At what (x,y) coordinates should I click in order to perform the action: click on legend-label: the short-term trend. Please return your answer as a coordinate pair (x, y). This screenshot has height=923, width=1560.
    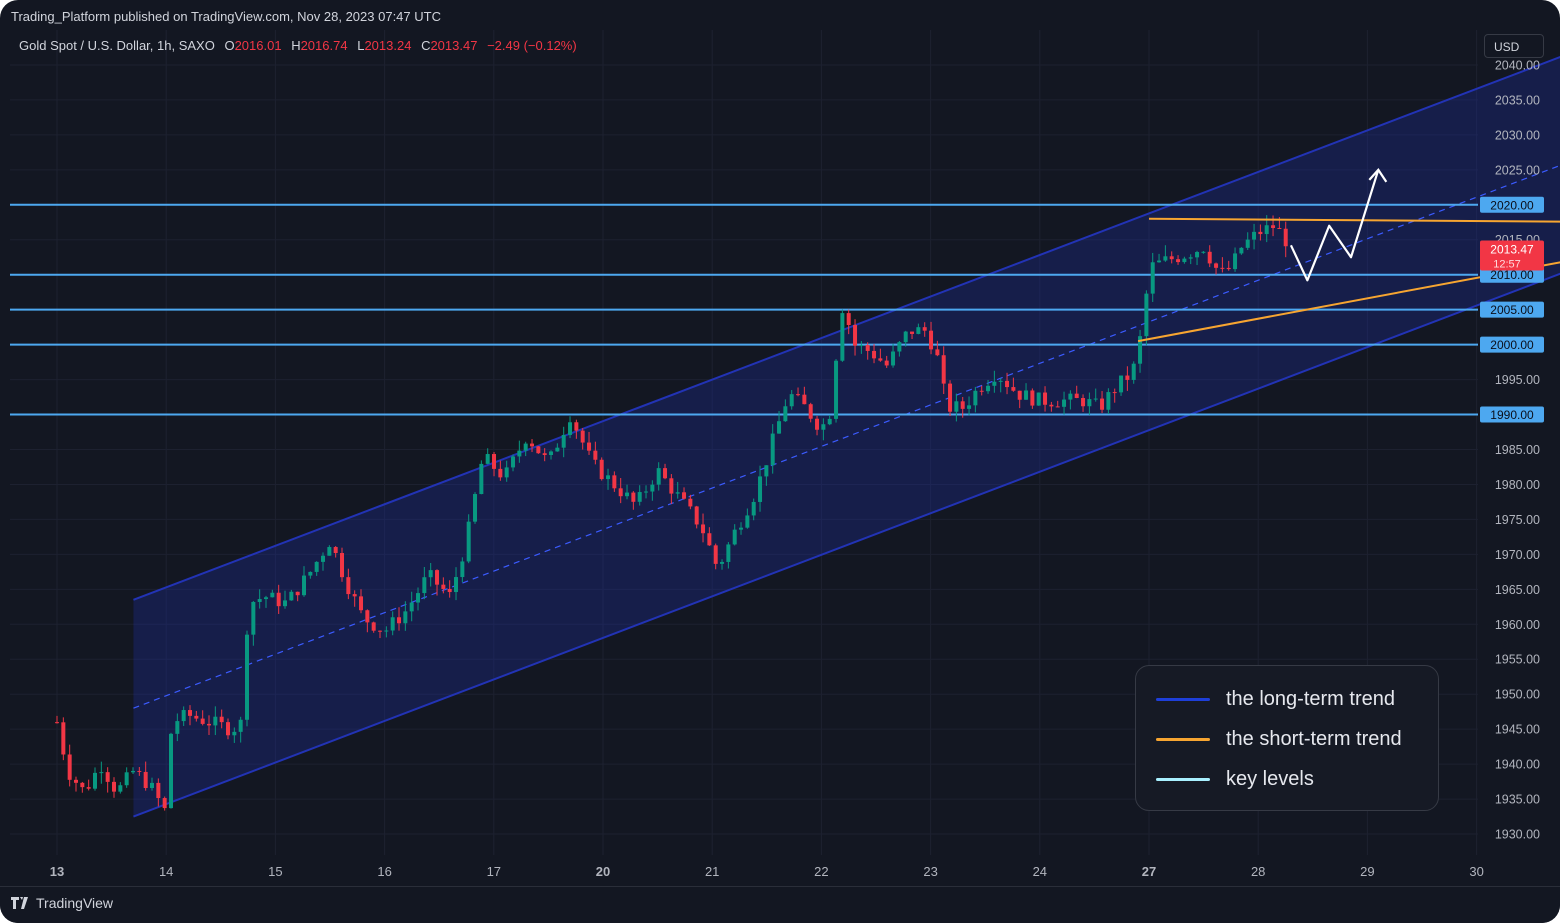
    Looking at the image, I should click on (1314, 739).